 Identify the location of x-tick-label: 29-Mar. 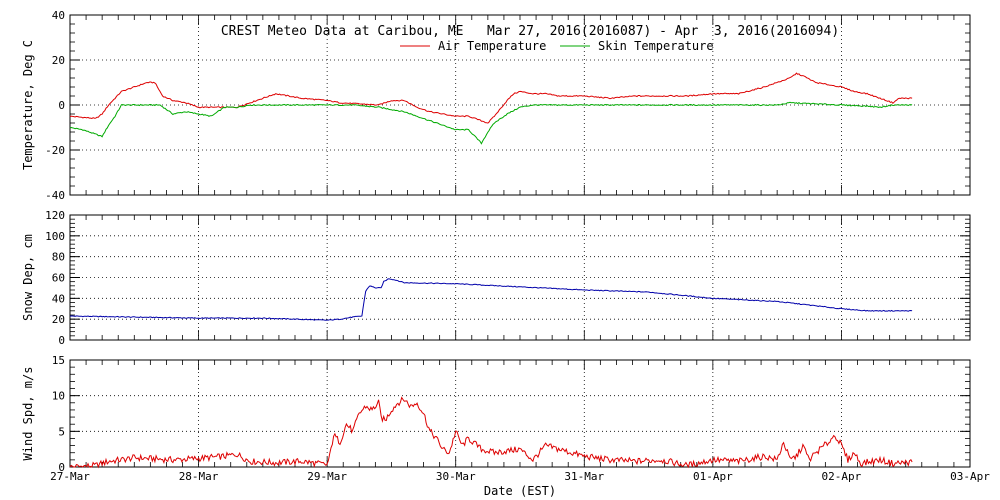
(327, 476).